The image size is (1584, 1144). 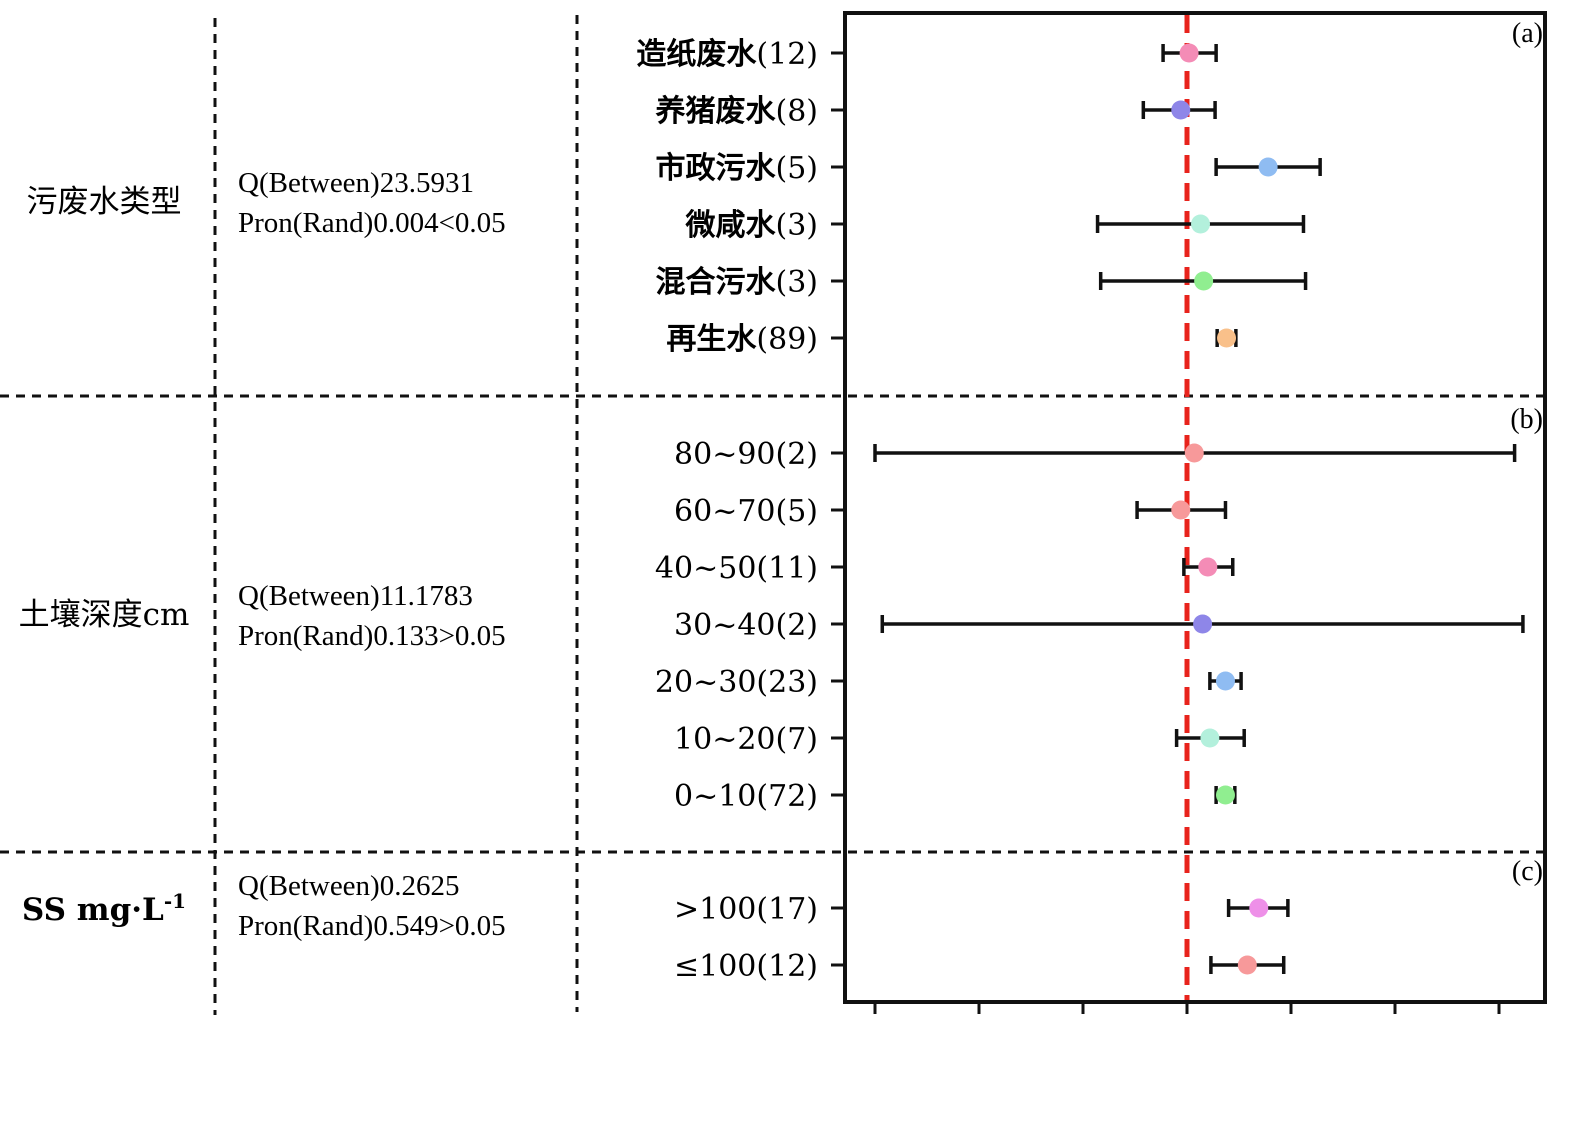 I want to click on category-label: 80~90(2), so click(x=746, y=454).